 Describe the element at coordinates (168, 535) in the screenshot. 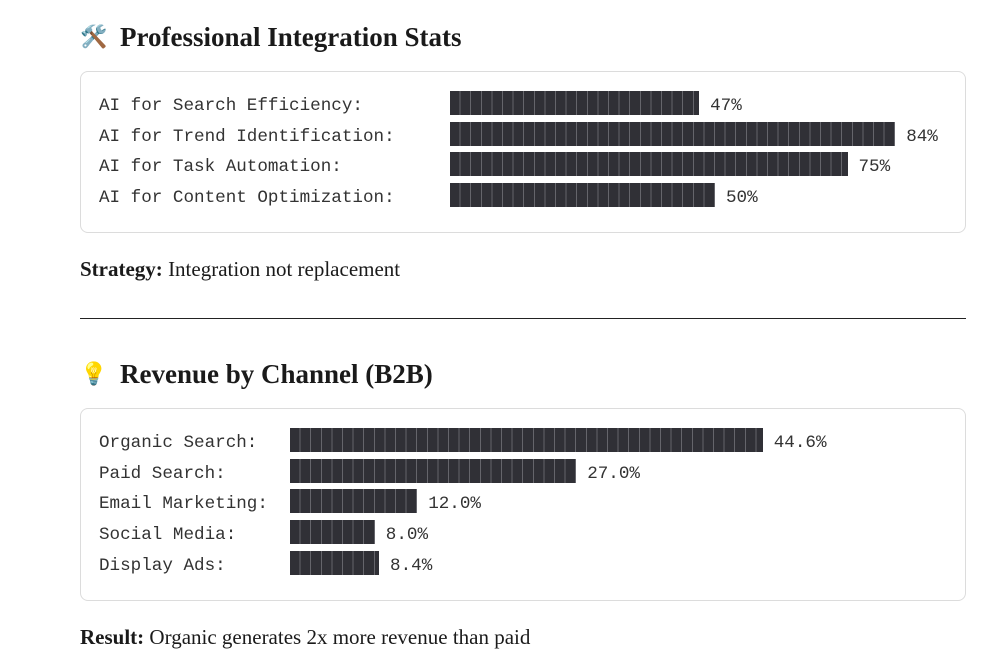

I see `stat-label: Social Media:` at that location.